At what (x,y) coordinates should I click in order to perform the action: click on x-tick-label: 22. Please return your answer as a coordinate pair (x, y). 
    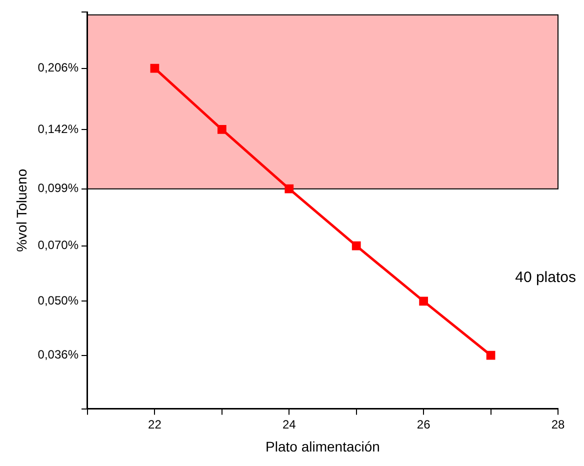
    Looking at the image, I should click on (155, 424).